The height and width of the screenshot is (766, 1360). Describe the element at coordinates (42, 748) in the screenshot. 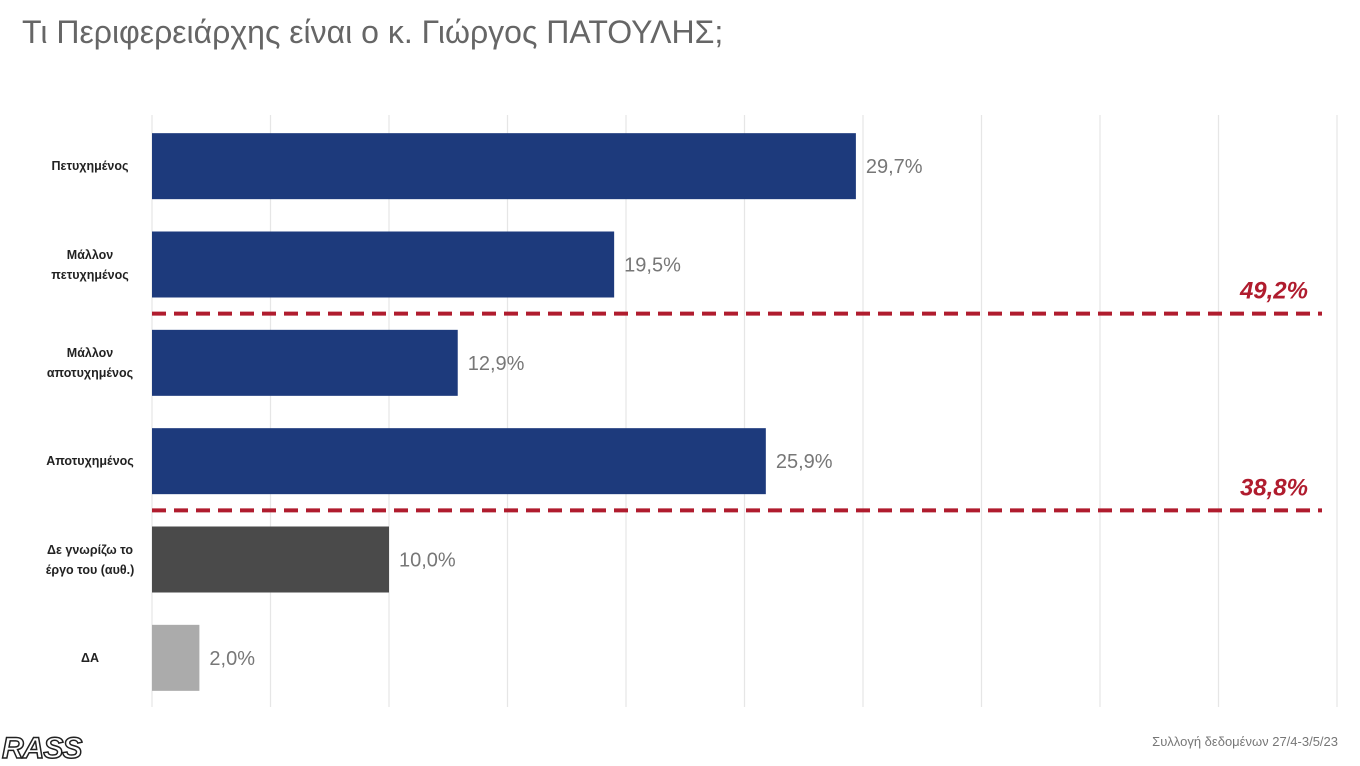

I see `logo: RASS` at that location.